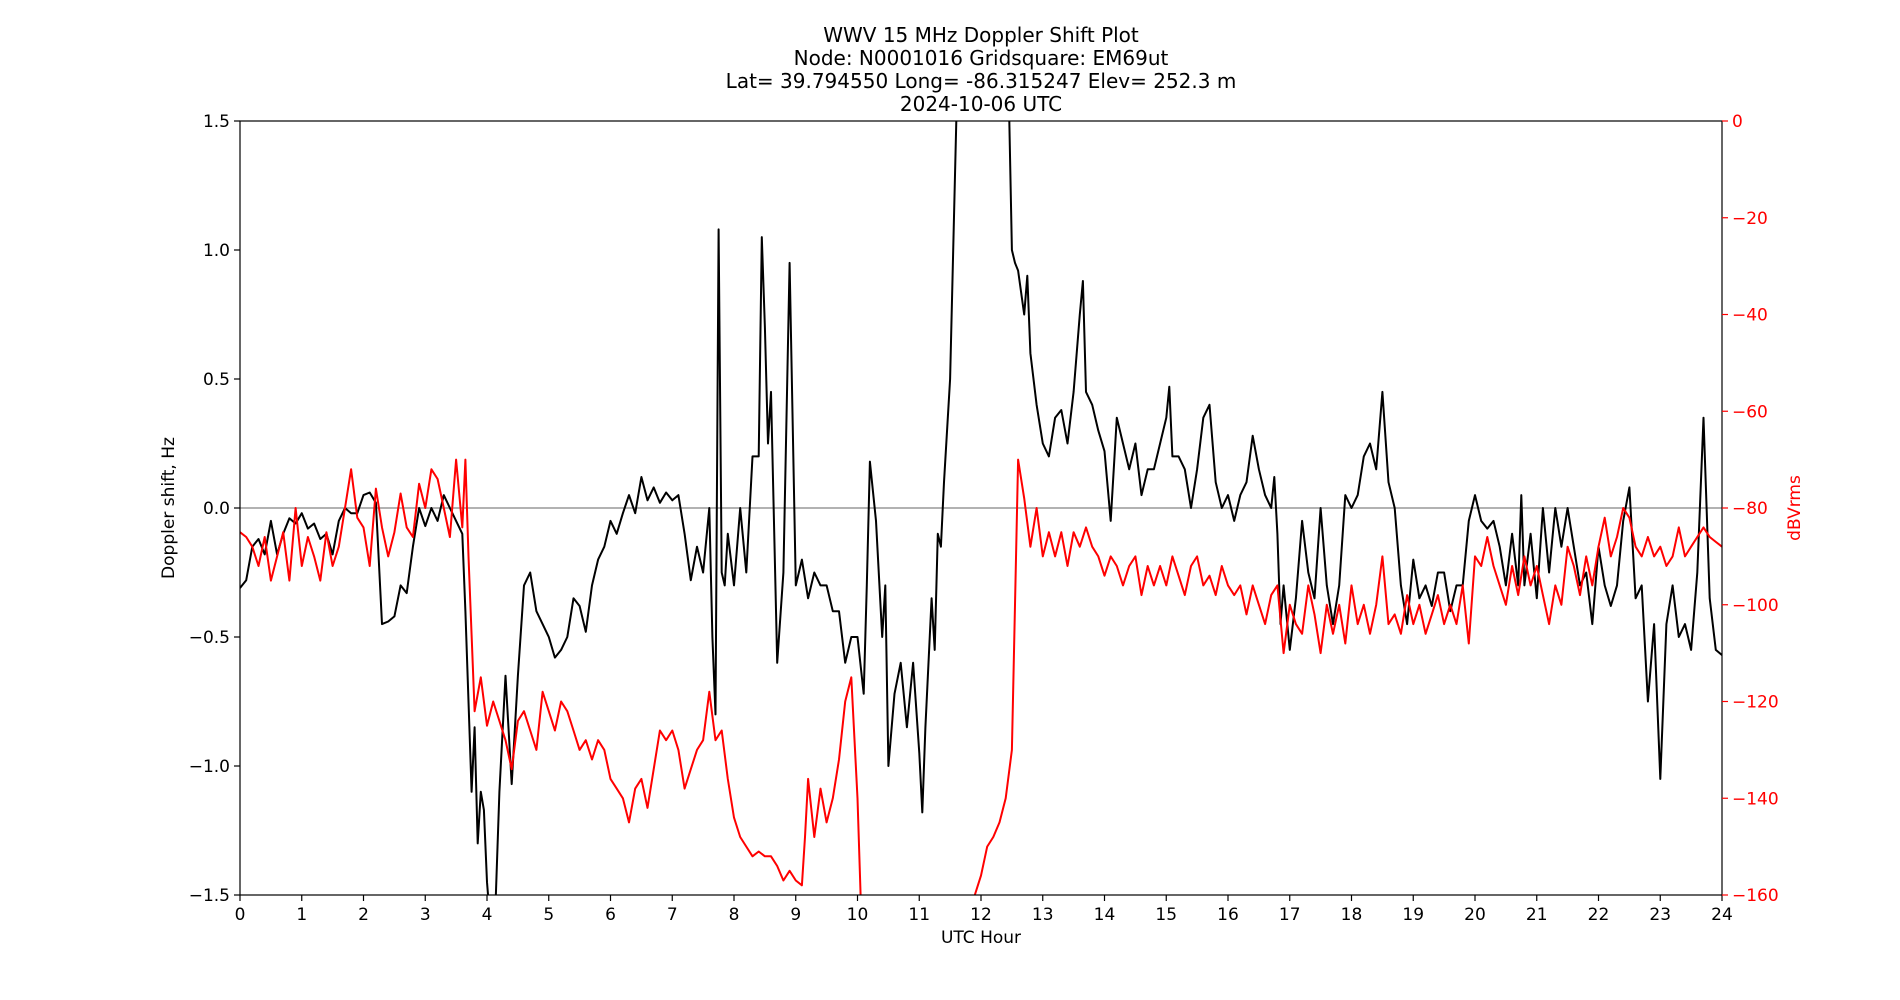 The width and height of the screenshot is (1900, 1000). I want to click on x-tick-label: 17, so click(1290, 915).